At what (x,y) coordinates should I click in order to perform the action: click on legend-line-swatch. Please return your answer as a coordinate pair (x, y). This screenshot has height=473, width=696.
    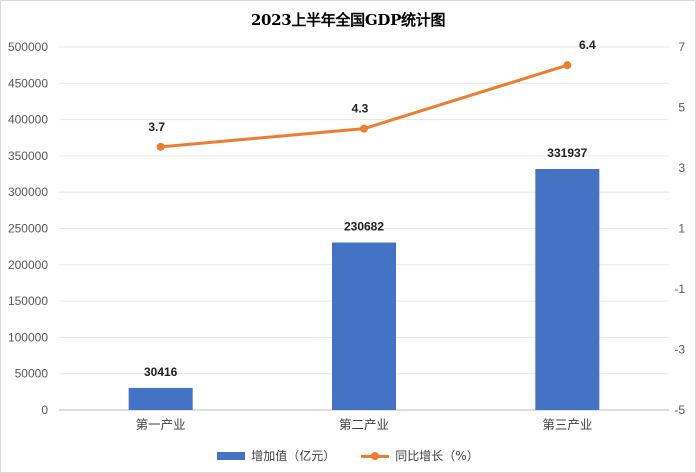
    Looking at the image, I should click on (375, 456).